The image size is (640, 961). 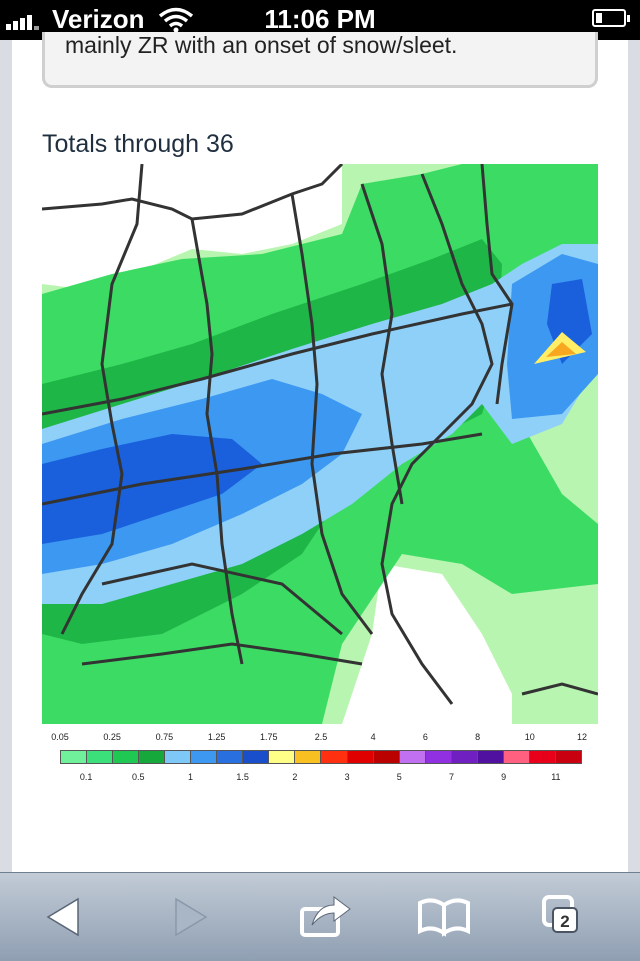 I want to click on legend-bottom-label: 11, so click(x=556, y=777).